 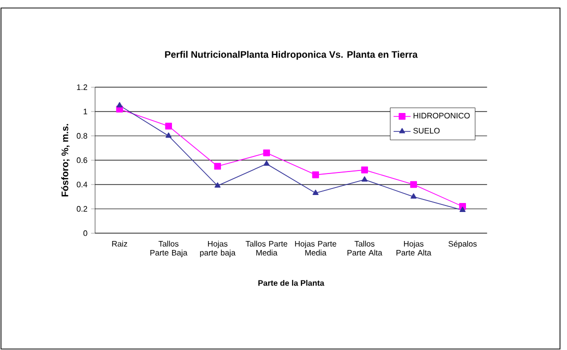 What do you see at coordinates (65, 160) in the screenshot?
I see `y-axis-title: Fósforo; %, m.s.` at bounding box center [65, 160].